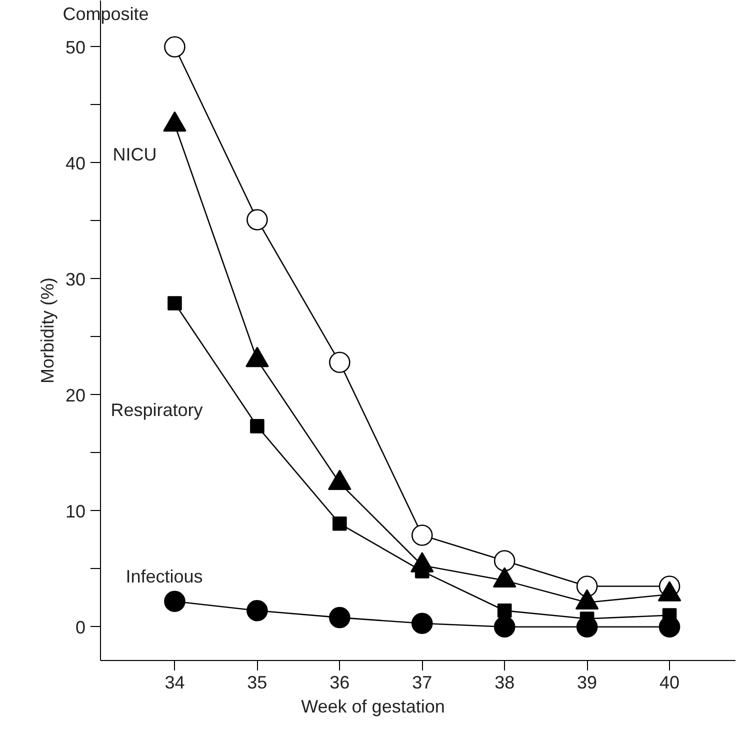 The width and height of the screenshot is (737, 751). I want to click on y-tick-label: 10, so click(75, 511).